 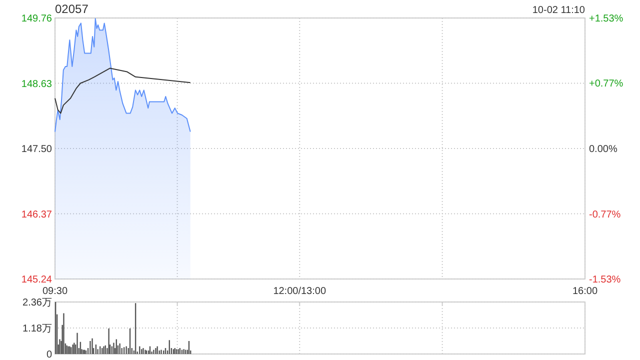 What do you see at coordinates (299, 291) in the screenshot?
I see `x-tick-label: 12:00/13:00` at bounding box center [299, 291].